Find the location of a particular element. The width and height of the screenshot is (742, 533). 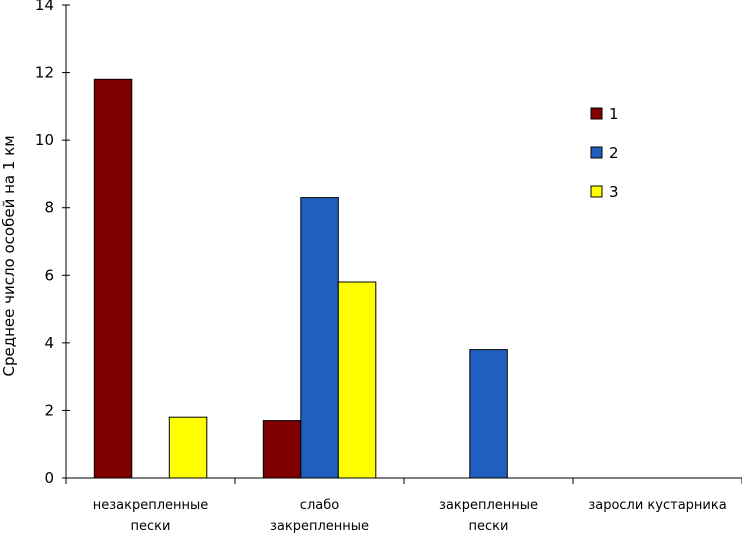

y-tick-label: 4 is located at coordinates (49, 343).